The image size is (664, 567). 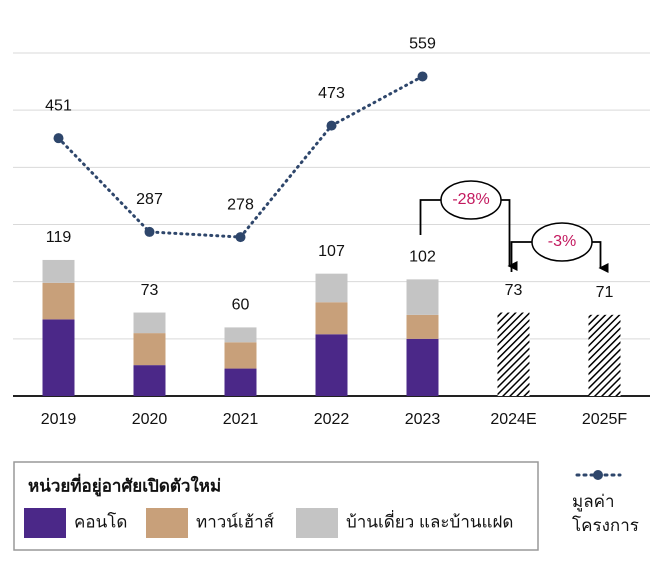 I want to click on total-label: 60, so click(x=241, y=305).